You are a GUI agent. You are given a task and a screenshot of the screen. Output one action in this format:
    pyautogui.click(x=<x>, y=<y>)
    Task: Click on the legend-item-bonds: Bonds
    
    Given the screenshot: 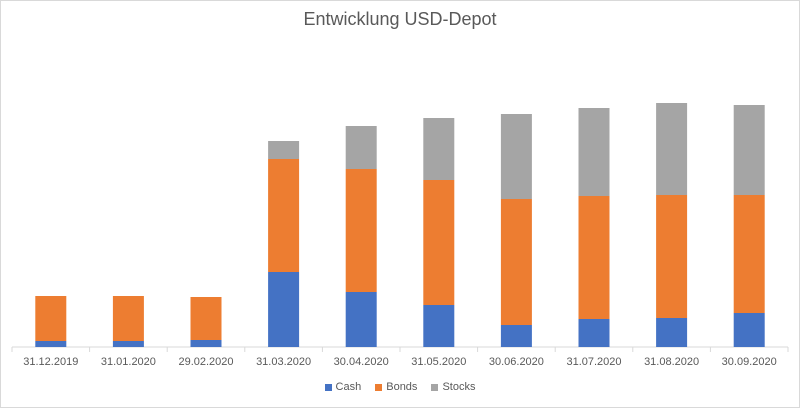 What is the action you would take?
    pyautogui.click(x=396, y=387)
    